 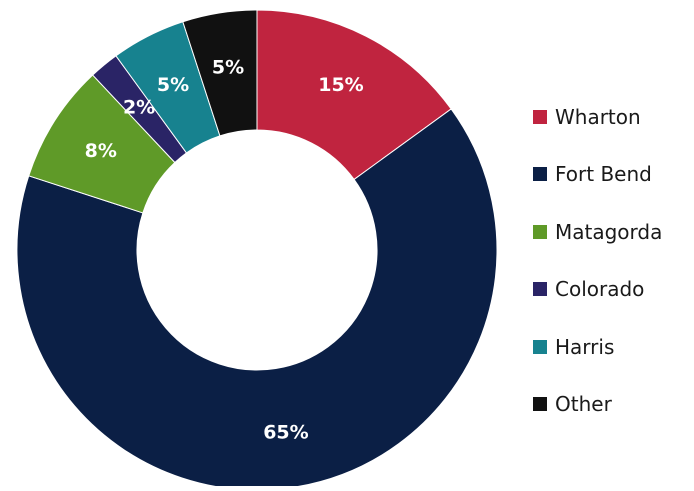 What do you see at coordinates (285, 433) in the screenshot?
I see `slice-label-fort-bend: 65%` at bounding box center [285, 433].